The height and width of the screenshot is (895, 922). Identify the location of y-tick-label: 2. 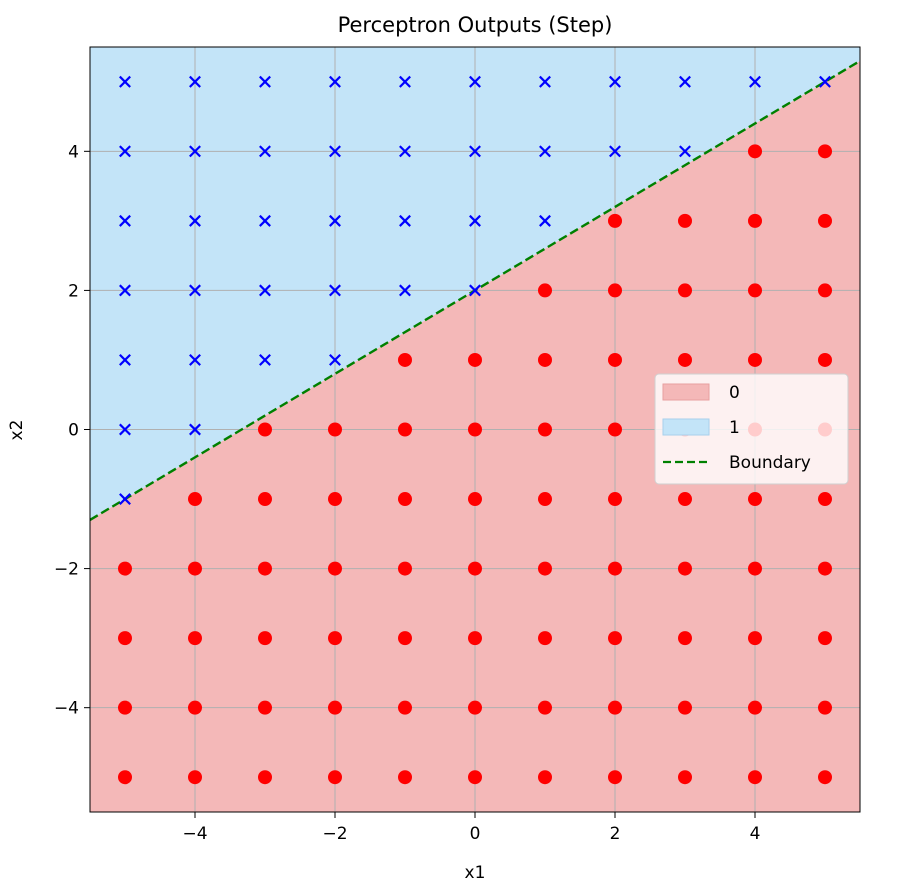
(73, 291).